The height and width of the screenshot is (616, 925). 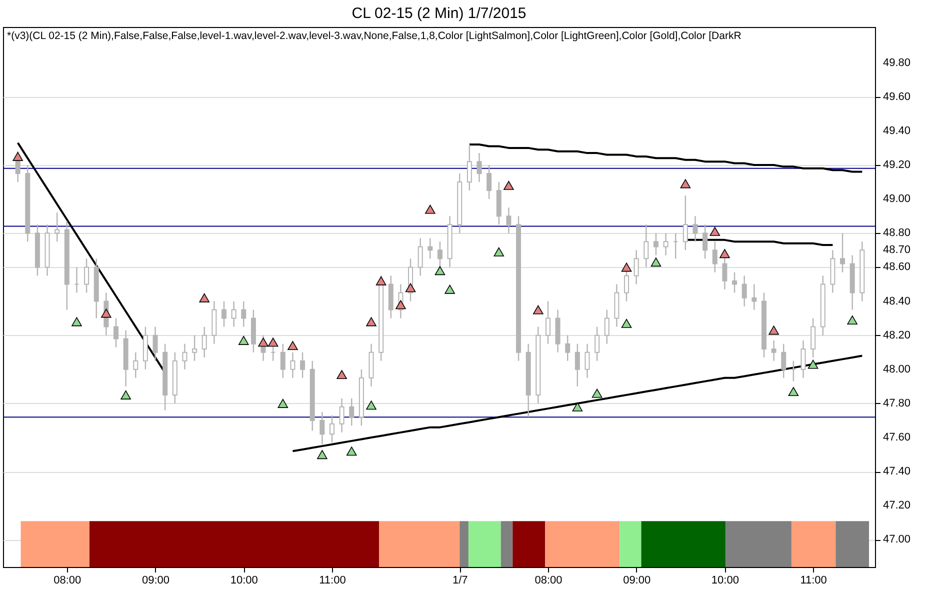 I want to click on y-tick-label: 49.60, so click(x=897, y=96).